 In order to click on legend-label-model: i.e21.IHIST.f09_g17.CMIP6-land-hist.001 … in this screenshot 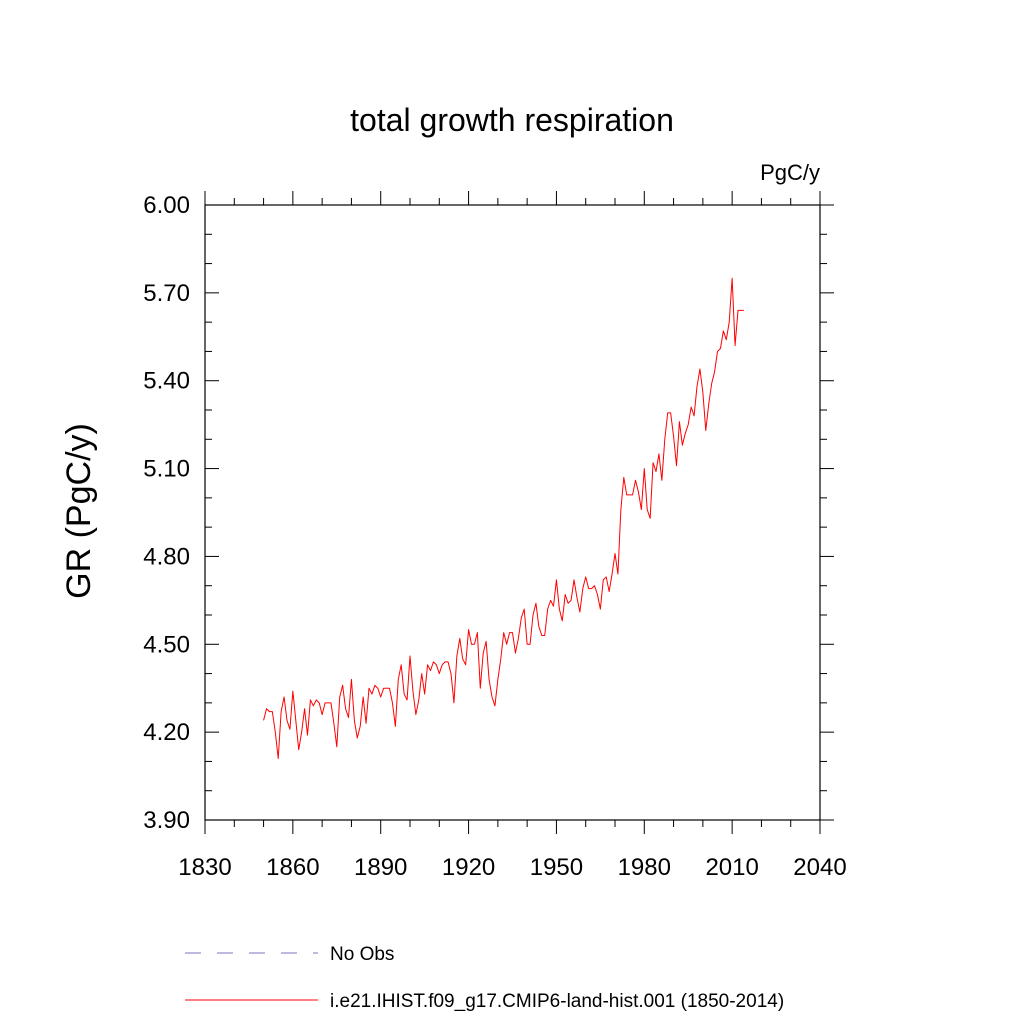, I will do `click(557, 1001)`.